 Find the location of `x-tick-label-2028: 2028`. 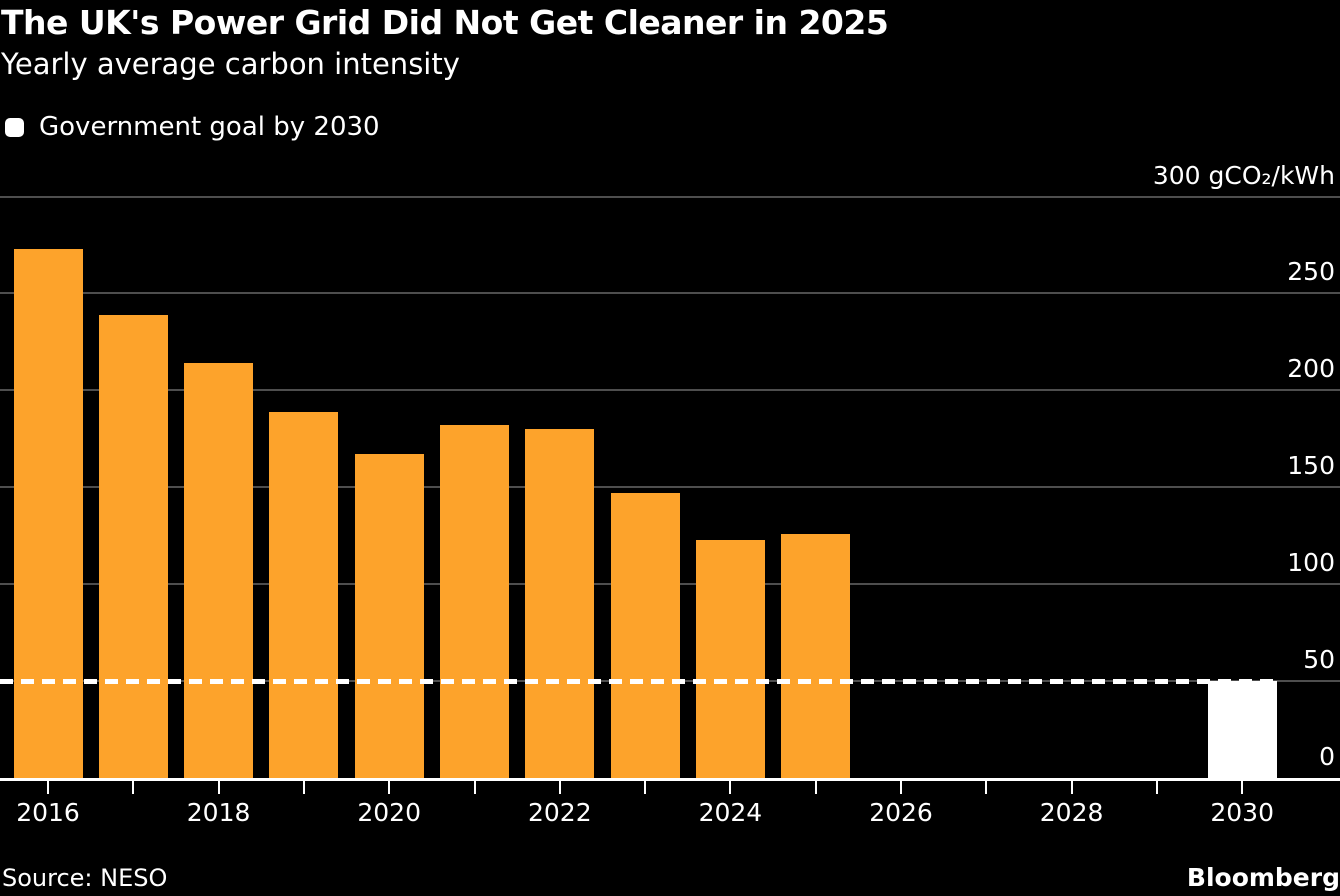

x-tick-label-2028: 2028 is located at coordinates (1071, 812).